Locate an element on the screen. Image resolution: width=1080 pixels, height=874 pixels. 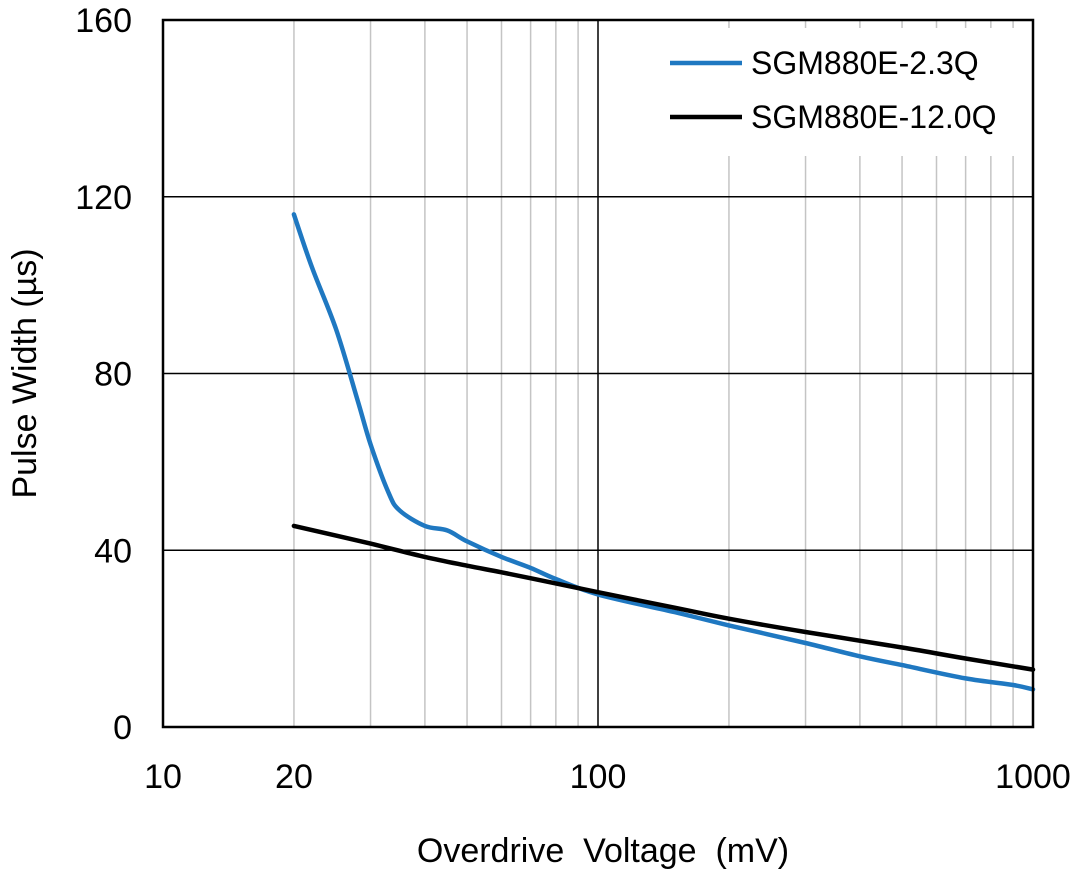
y-axis-title: Pulse Width (µs) is located at coordinates (25, 373).